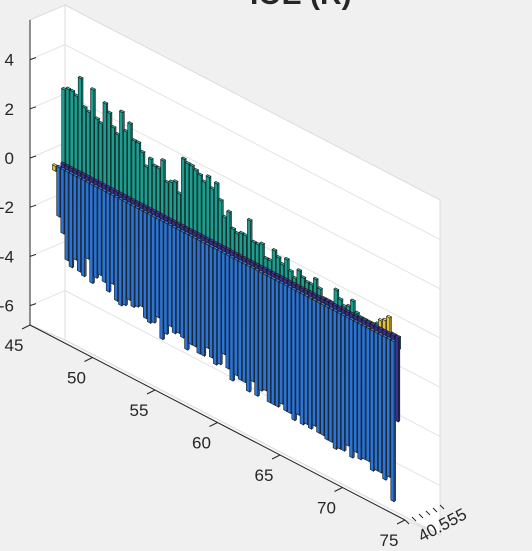 The height and width of the screenshot is (551, 532). I want to click on z-tick-label: 4, so click(9, 60).